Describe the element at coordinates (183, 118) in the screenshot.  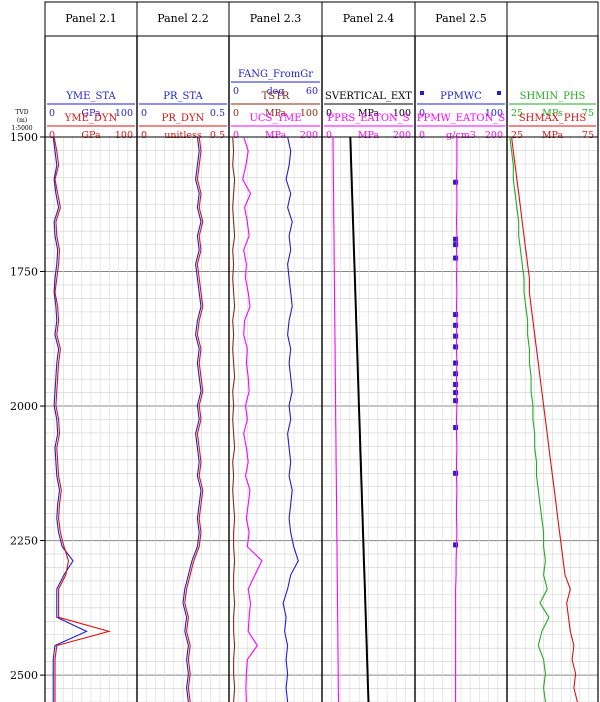
I see `curve-name: PR_DYN` at that location.